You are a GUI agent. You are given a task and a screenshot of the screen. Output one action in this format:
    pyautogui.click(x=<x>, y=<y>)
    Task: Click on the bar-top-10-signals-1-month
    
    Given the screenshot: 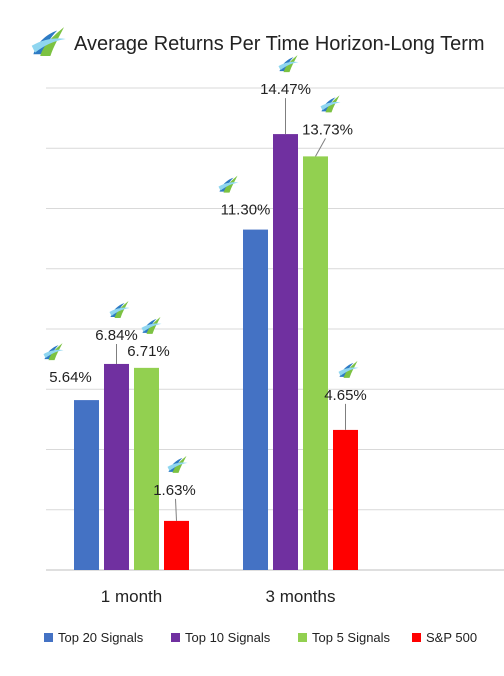 What is the action you would take?
    pyautogui.click(x=116, y=466)
    